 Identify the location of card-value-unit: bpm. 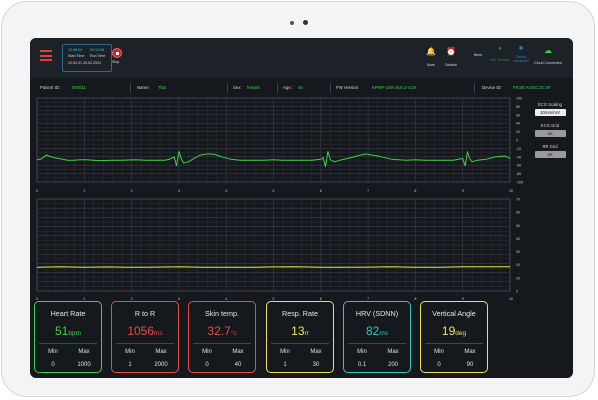
(74, 333).